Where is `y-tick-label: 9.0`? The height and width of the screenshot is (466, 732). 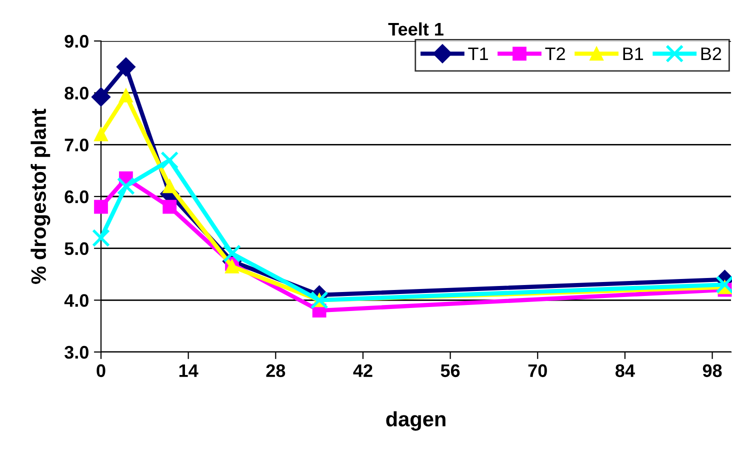 y-tick-label: 9.0 is located at coordinates (76, 41).